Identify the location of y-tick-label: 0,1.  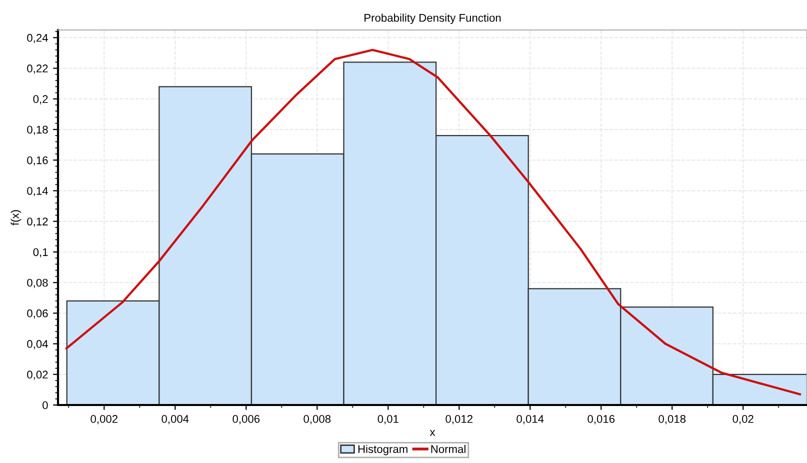
(40, 253).